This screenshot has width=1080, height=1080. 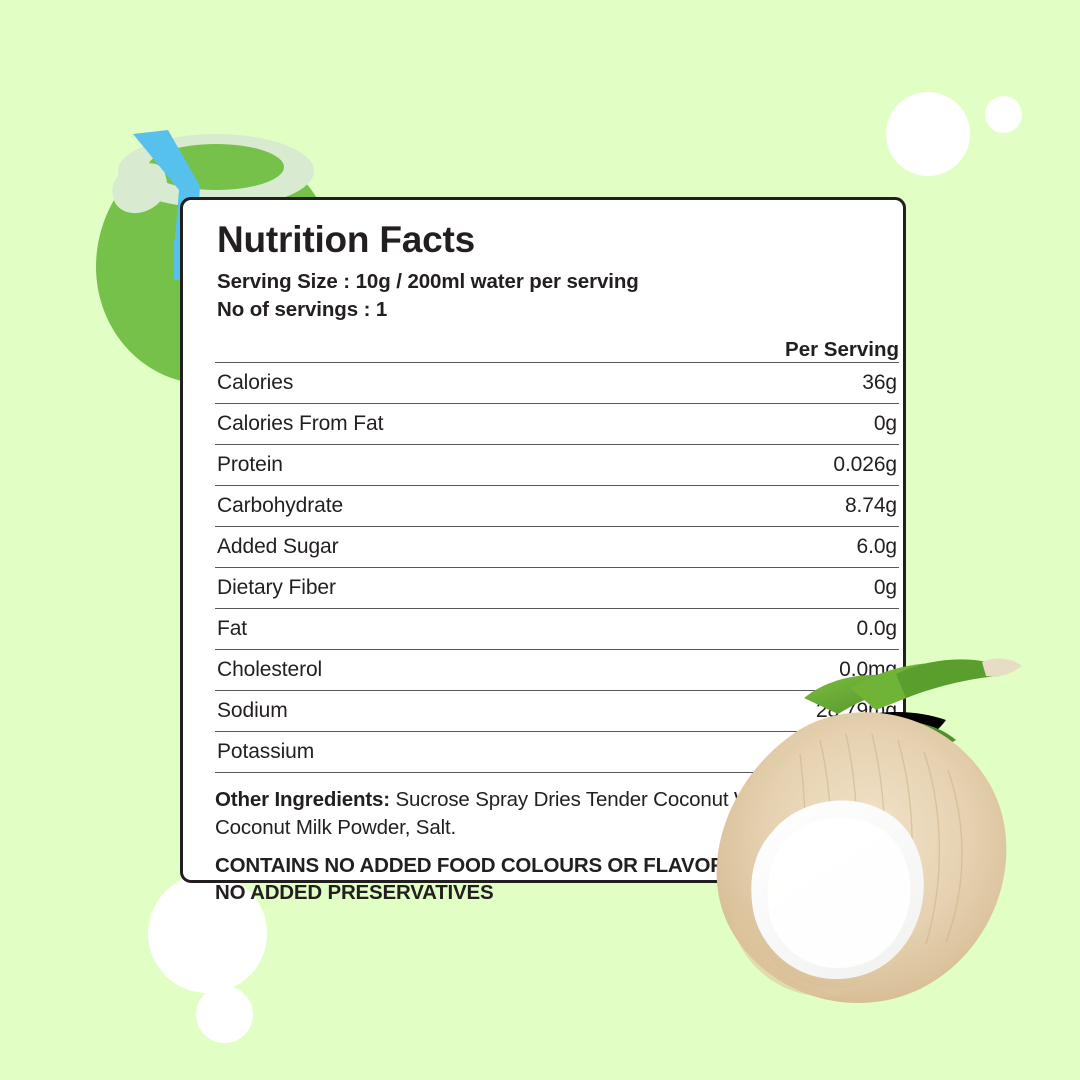 I want to click on nutrient-label: Fat, so click(x=232, y=629).